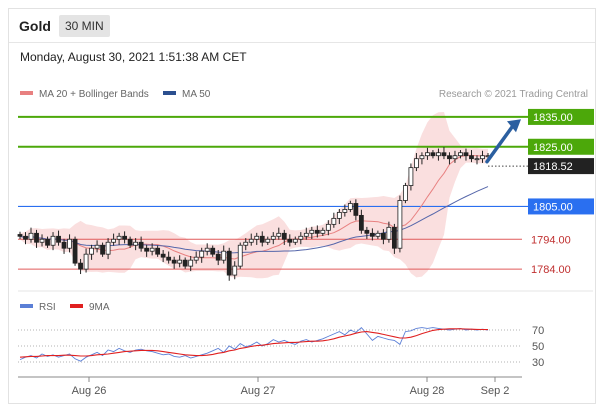 This screenshot has width=600, height=407. I want to click on resistance-label: 1825.00, so click(553, 148).